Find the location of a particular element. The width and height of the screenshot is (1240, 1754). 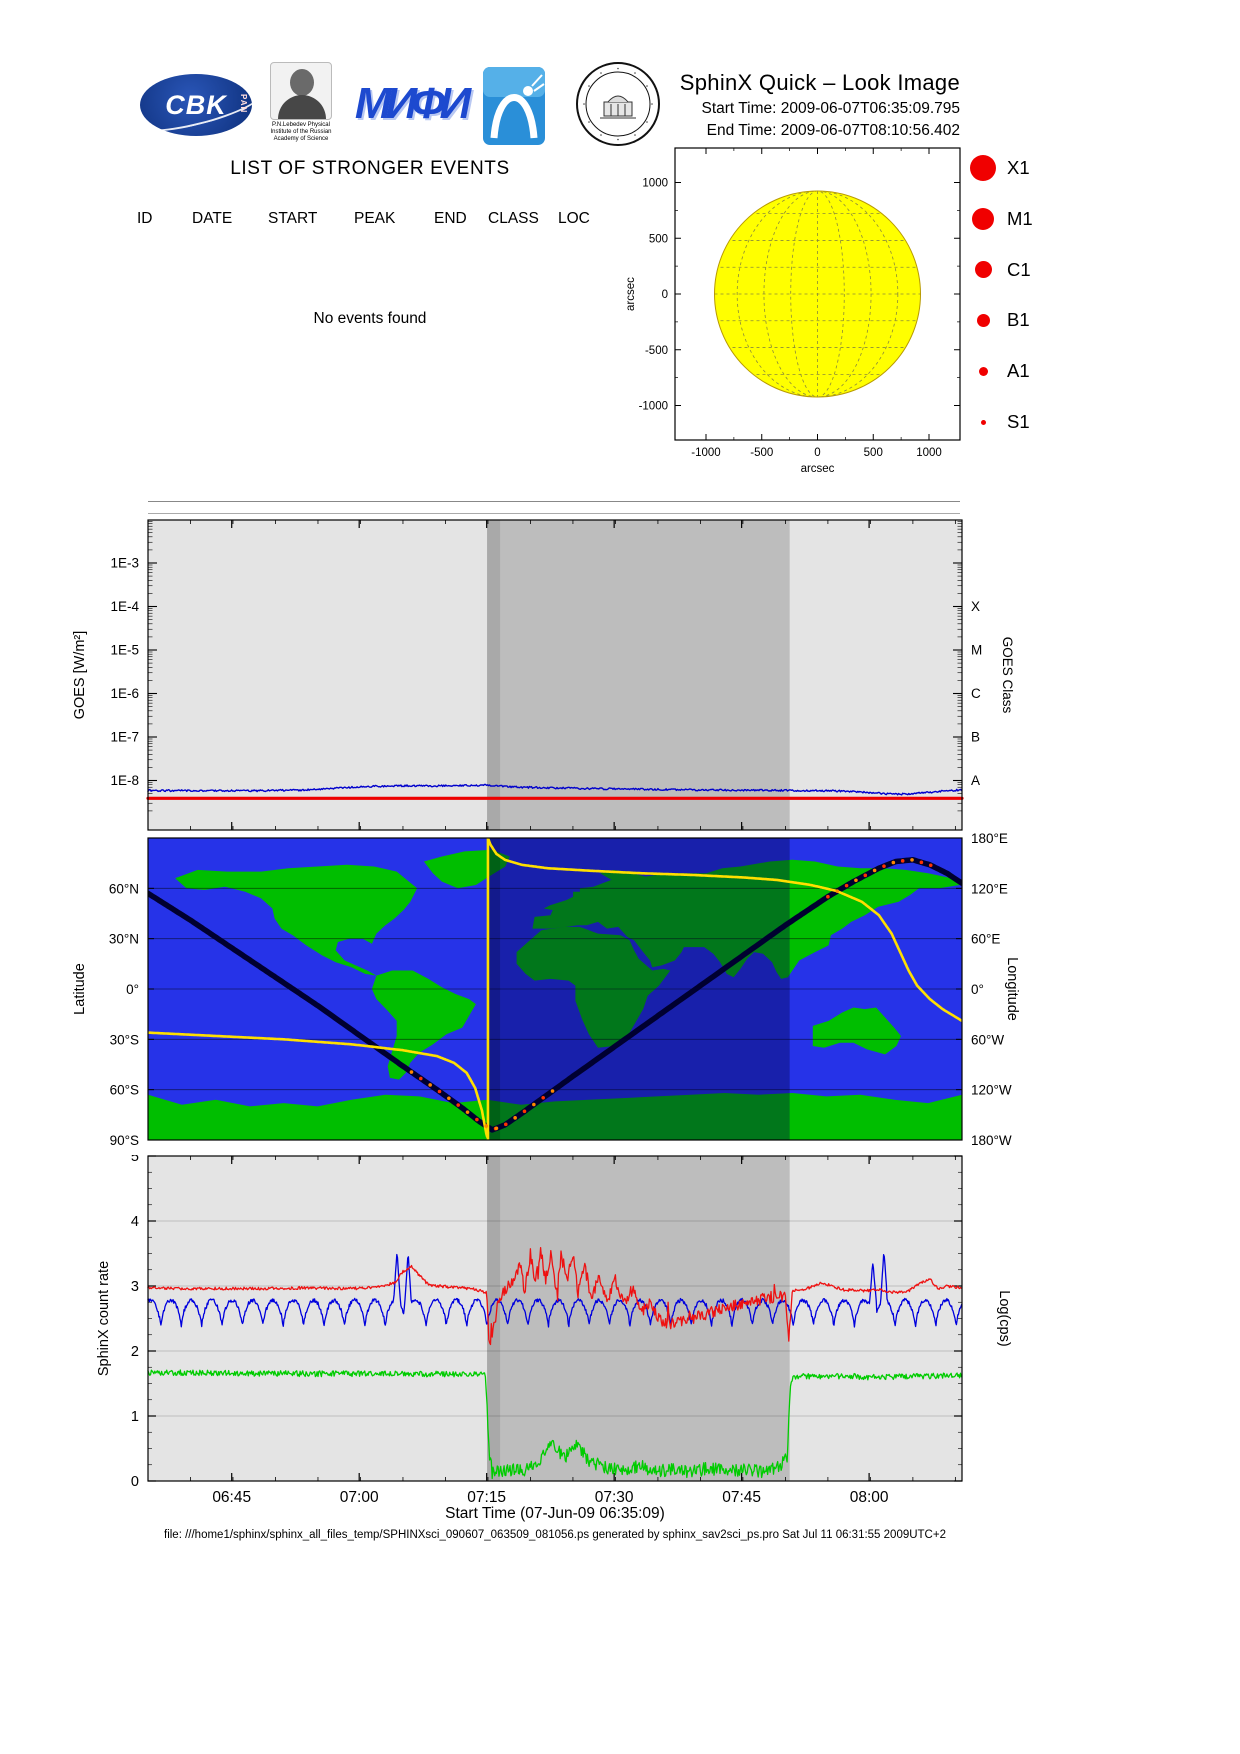

flare-class-label: X1 is located at coordinates (1018, 167).